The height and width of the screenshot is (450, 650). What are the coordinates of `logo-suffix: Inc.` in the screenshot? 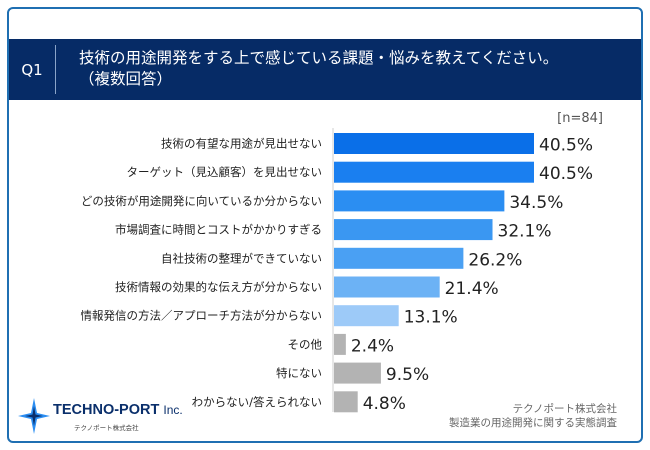 It's located at (173, 410).